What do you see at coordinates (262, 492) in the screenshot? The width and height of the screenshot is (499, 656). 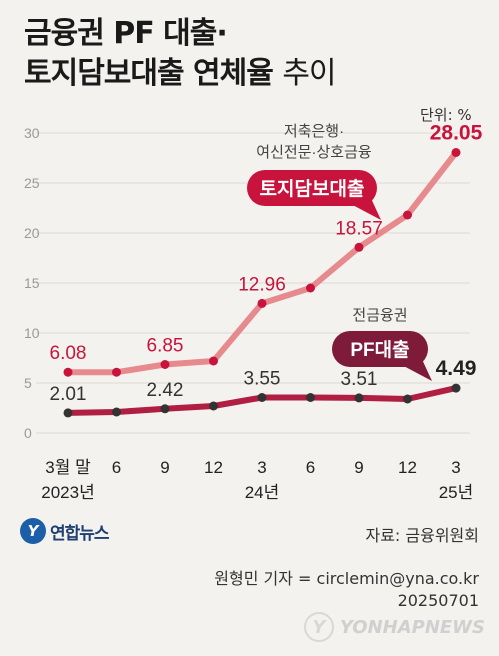 I see `x-year-label: 24년` at bounding box center [262, 492].